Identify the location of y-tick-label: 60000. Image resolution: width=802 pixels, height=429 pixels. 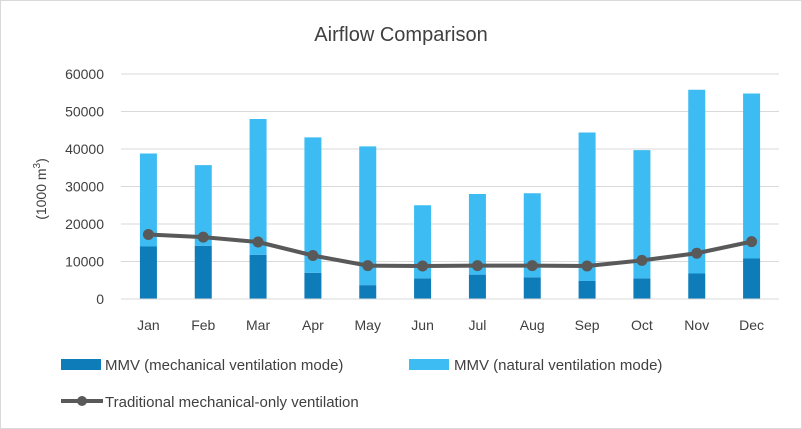
(84, 74).